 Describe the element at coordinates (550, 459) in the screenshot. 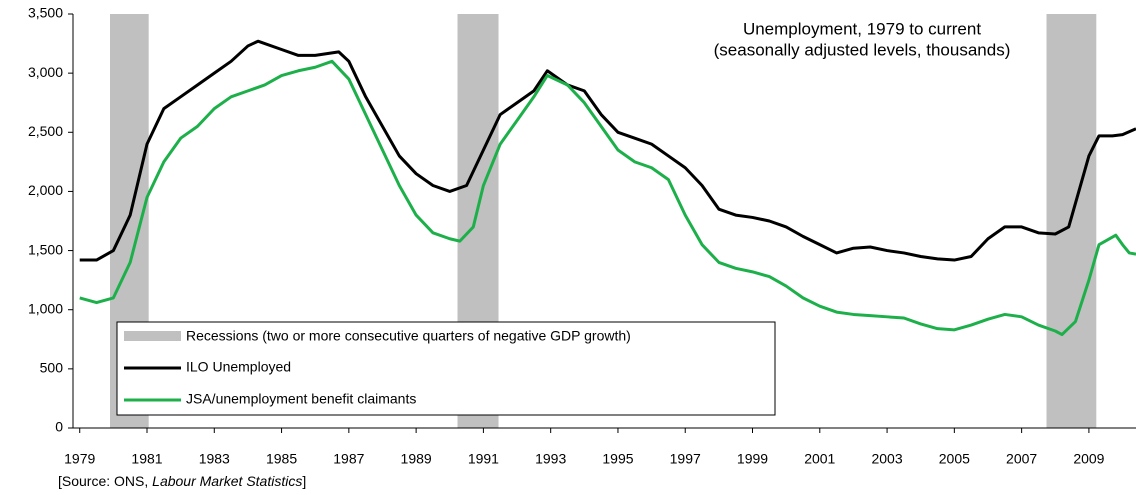

I see `x-tick-label: 1993` at that location.